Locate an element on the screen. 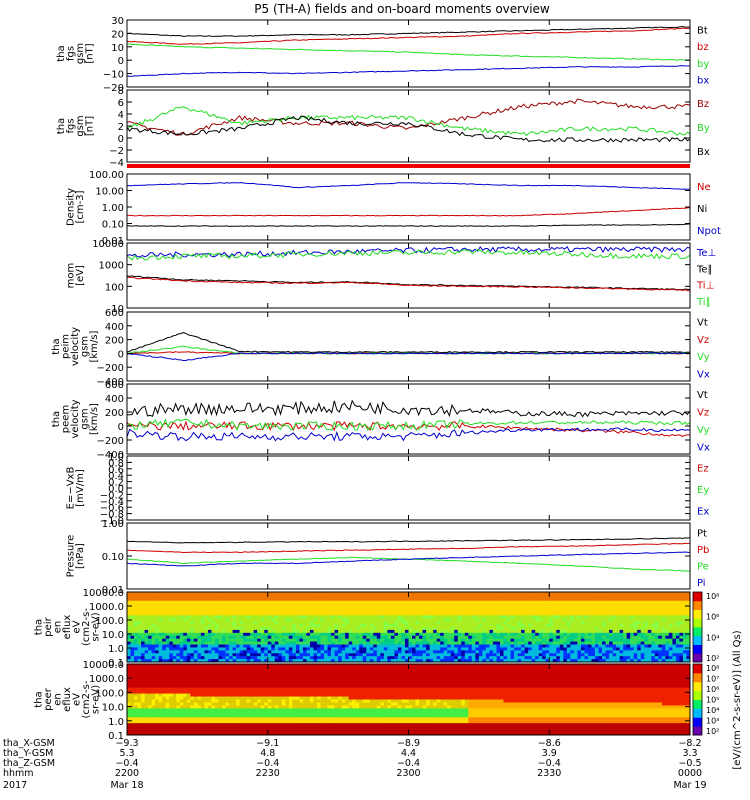 This screenshot has width=750, height=800. legend-entry: Ni is located at coordinates (702, 209).